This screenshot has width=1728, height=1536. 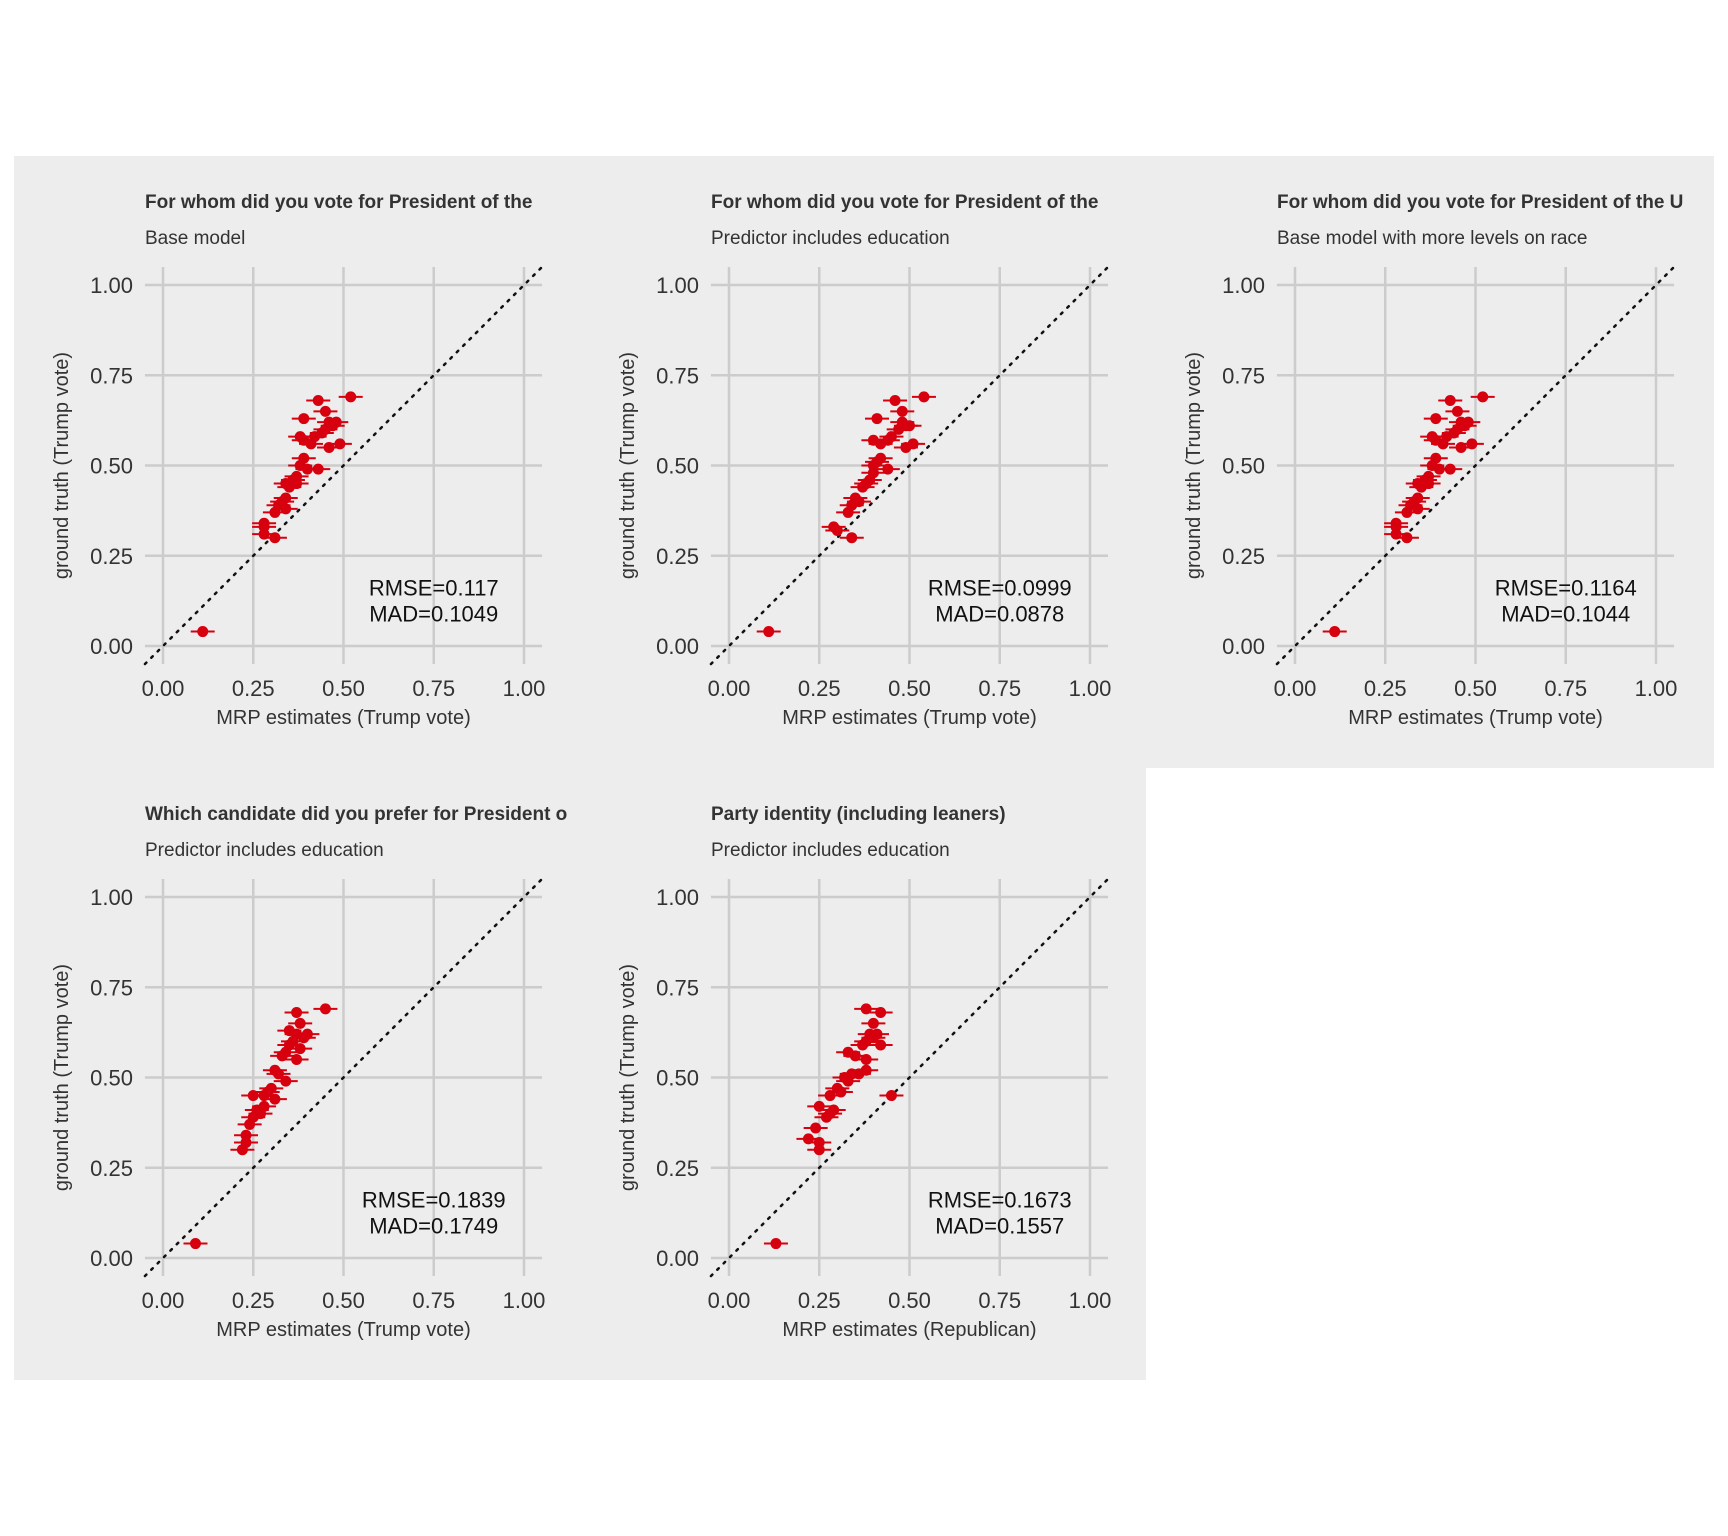 I want to click on x-tick-label: 0.25, so click(x=1385, y=688).